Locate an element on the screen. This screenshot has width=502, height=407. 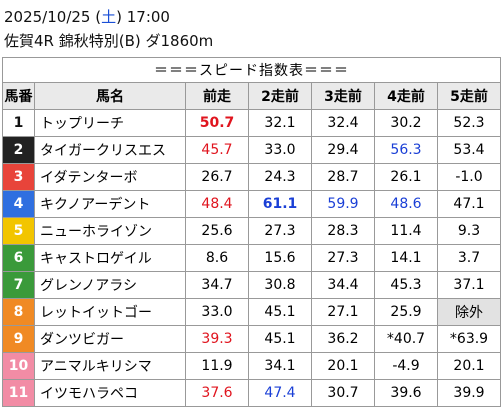
table-row: 4 キクノアーデント 48.4 61.1 59.9 48.6 47.1 is located at coordinates (251, 204).